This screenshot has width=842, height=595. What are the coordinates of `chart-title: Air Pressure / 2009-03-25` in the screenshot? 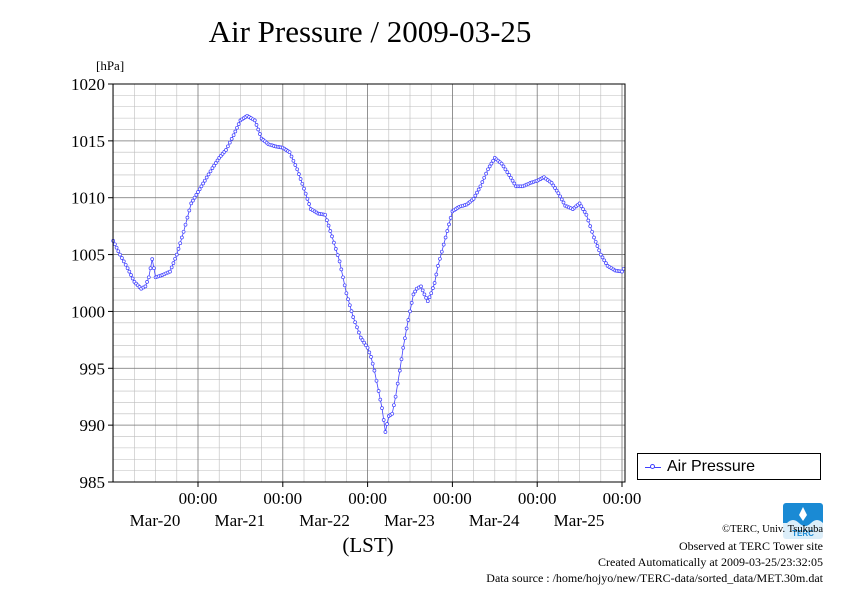 It's located at (370, 31).